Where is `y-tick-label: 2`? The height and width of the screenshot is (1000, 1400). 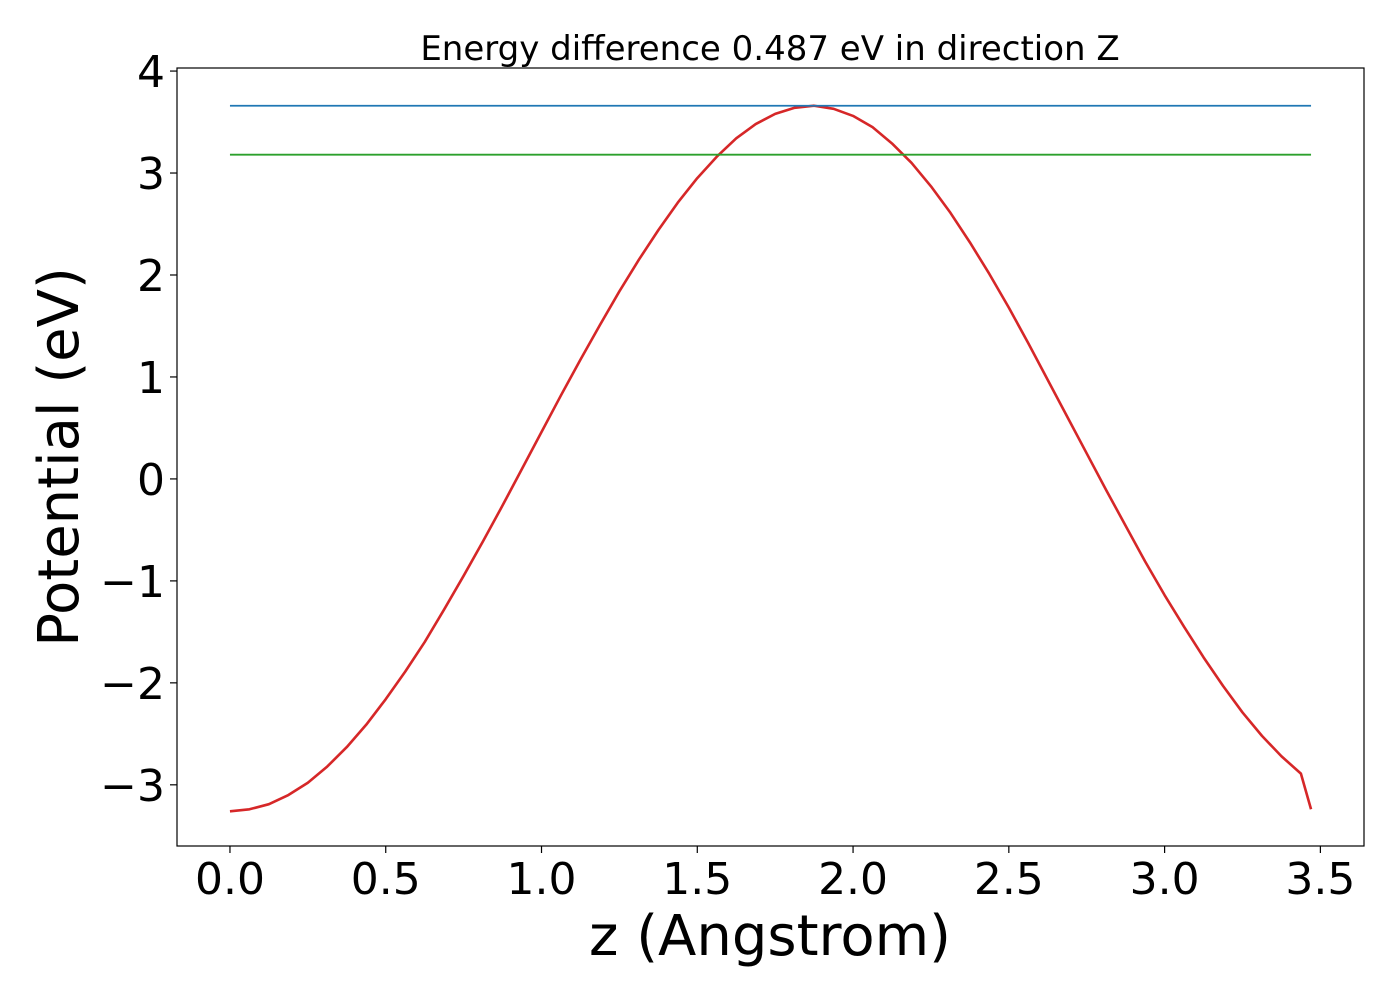
y-tick-label: 2 is located at coordinates (151, 276).